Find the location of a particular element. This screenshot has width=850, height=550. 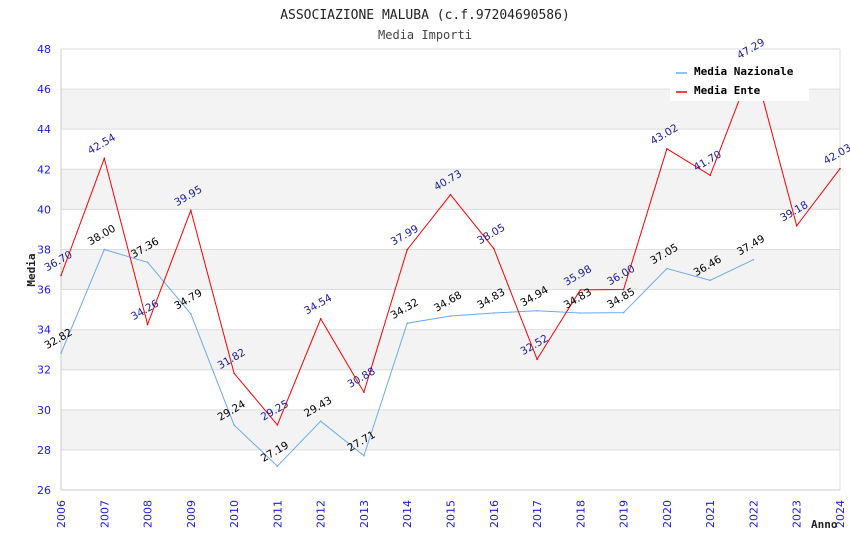

legend: Media Nazionale Media Ente is located at coordinates (739, 80).